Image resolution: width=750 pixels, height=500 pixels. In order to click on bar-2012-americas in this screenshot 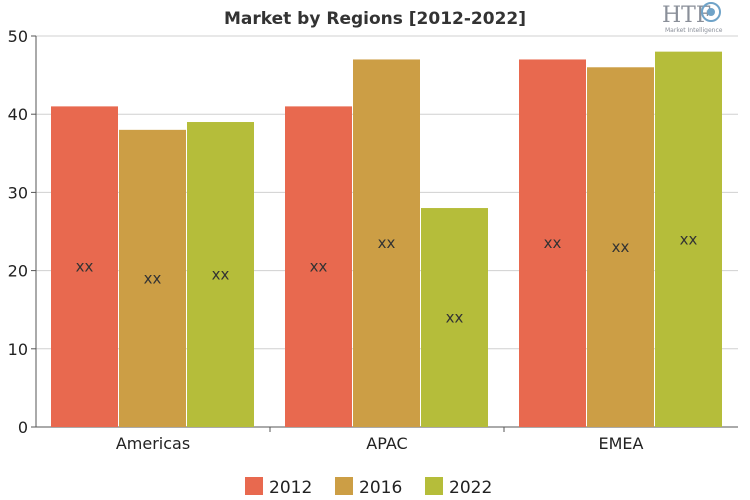, I will do `click(84, 266)`.